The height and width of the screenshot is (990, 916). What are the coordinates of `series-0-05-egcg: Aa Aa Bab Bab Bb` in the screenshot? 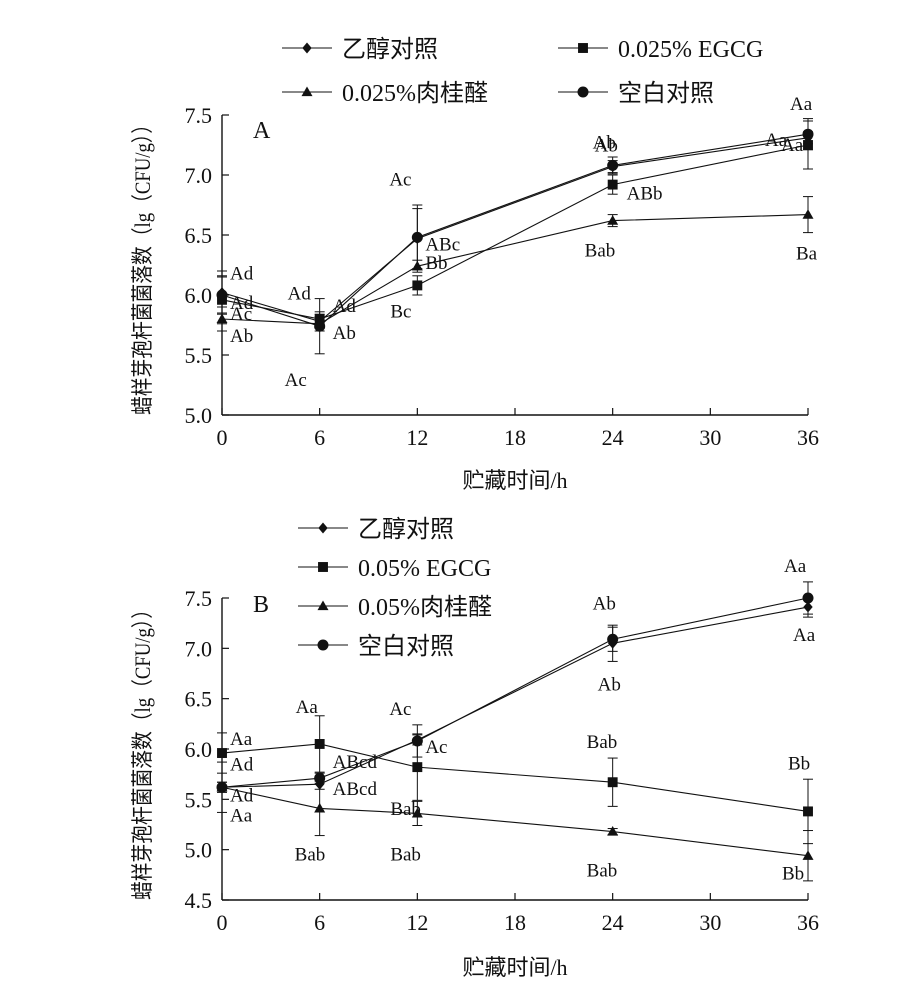 It's located at (515, 771).